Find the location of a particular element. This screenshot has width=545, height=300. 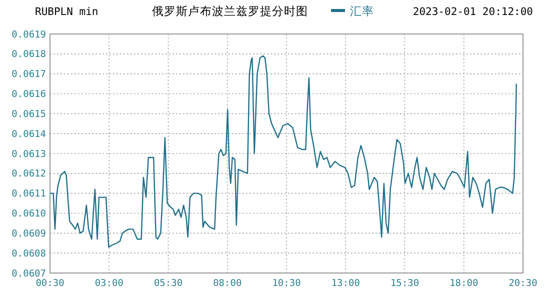

x-tick-label: 18:00 is located at coordinates (464, 283).